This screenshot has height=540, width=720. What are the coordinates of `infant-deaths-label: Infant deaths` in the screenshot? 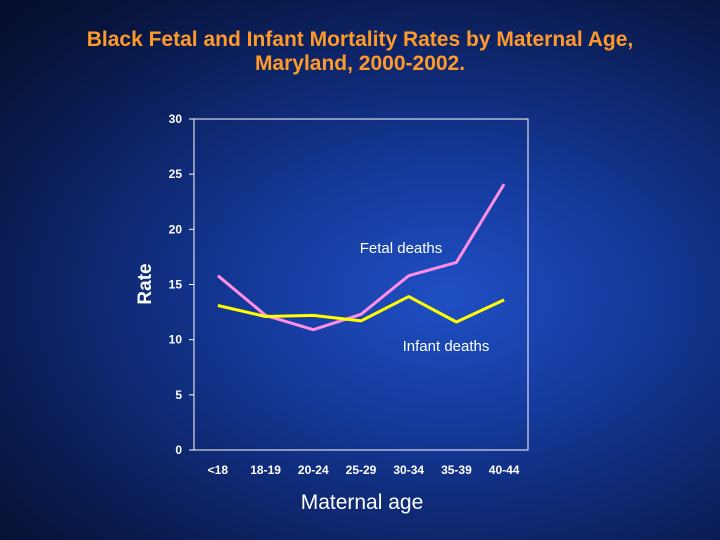 It's located at (446, 346).